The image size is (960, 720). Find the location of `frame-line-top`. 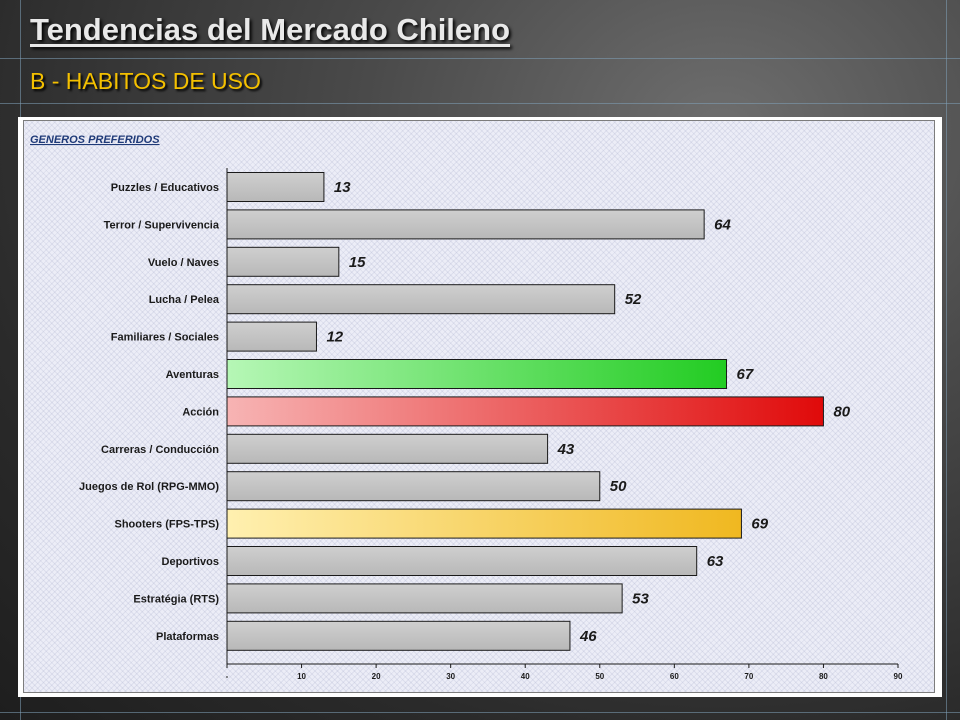

frame-line-top is located at coordinates (480, 58).